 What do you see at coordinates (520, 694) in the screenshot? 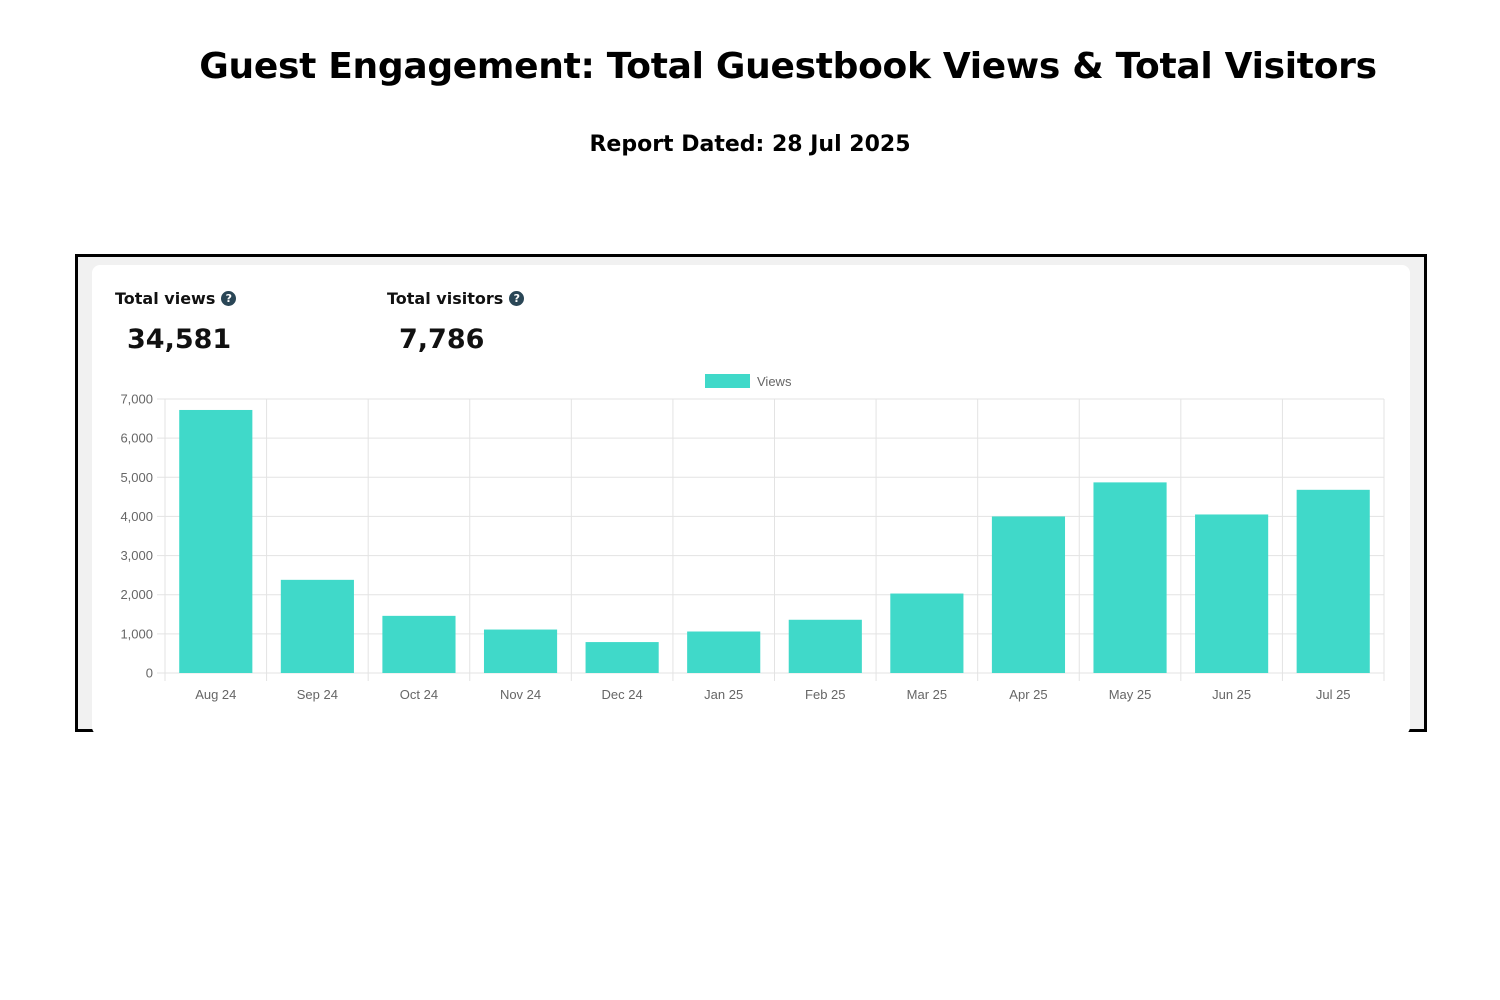
I see `x-tick-label: Nov 24` at bounding box center [520, 694].